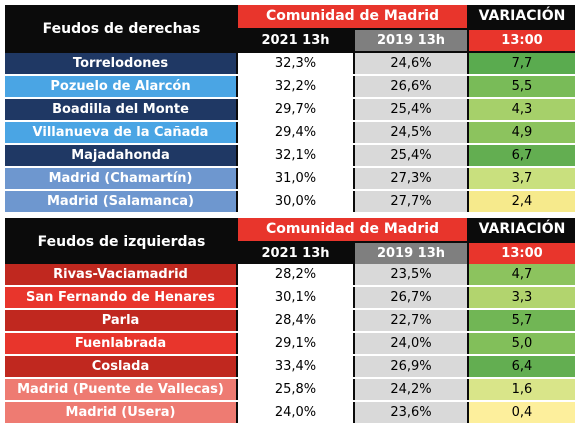 The width and height of the screenshot is (580, 427). I want to click on municipality-name: Majadahonda, so click(120, 155).